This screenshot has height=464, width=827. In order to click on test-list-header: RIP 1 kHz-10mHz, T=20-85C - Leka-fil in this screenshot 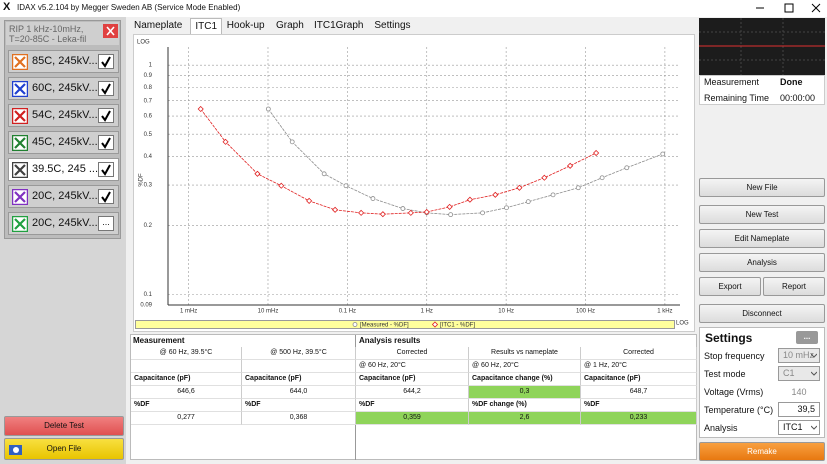, I will do `click(62, 33)`.